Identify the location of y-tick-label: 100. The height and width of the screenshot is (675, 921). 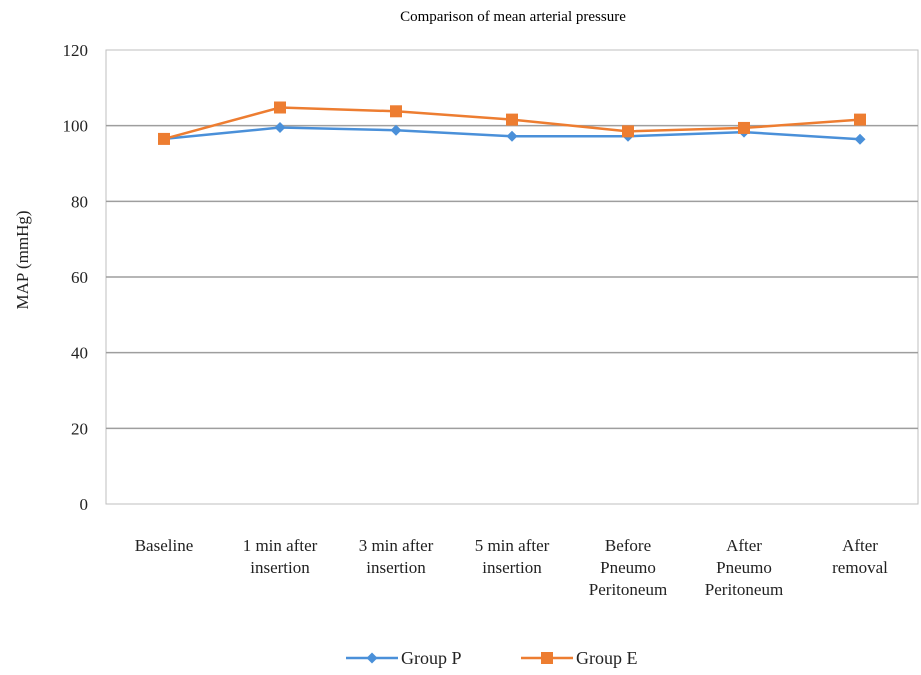
(76, 126).